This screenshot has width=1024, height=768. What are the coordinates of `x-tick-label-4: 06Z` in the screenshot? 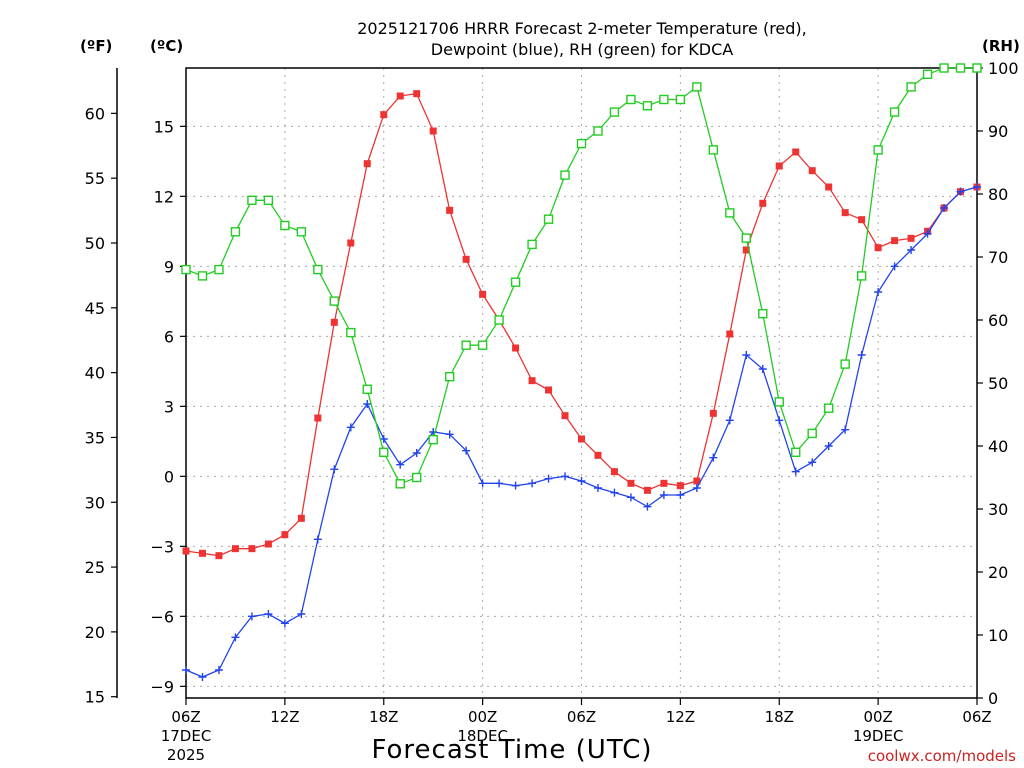 It's located at (581, 717).